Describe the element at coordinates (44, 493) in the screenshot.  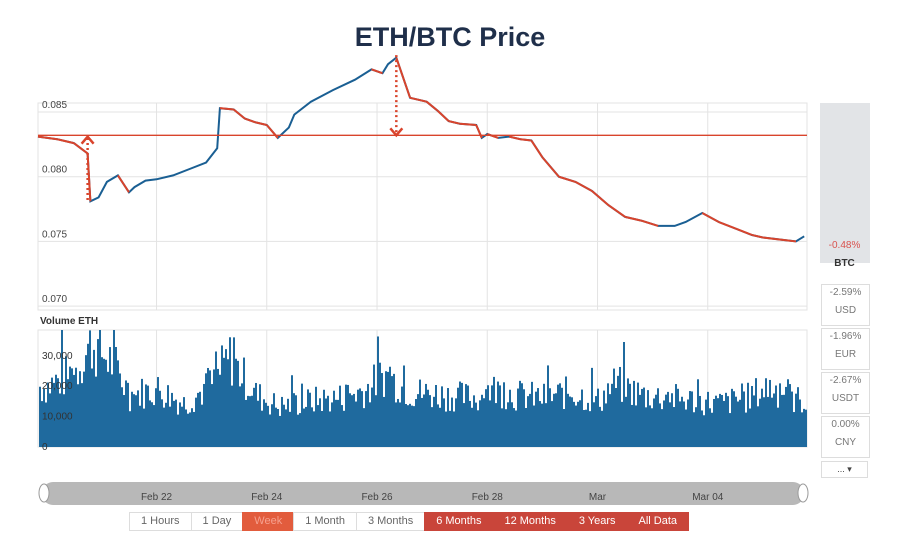
I see `scrollbar-left-handle` at that location.